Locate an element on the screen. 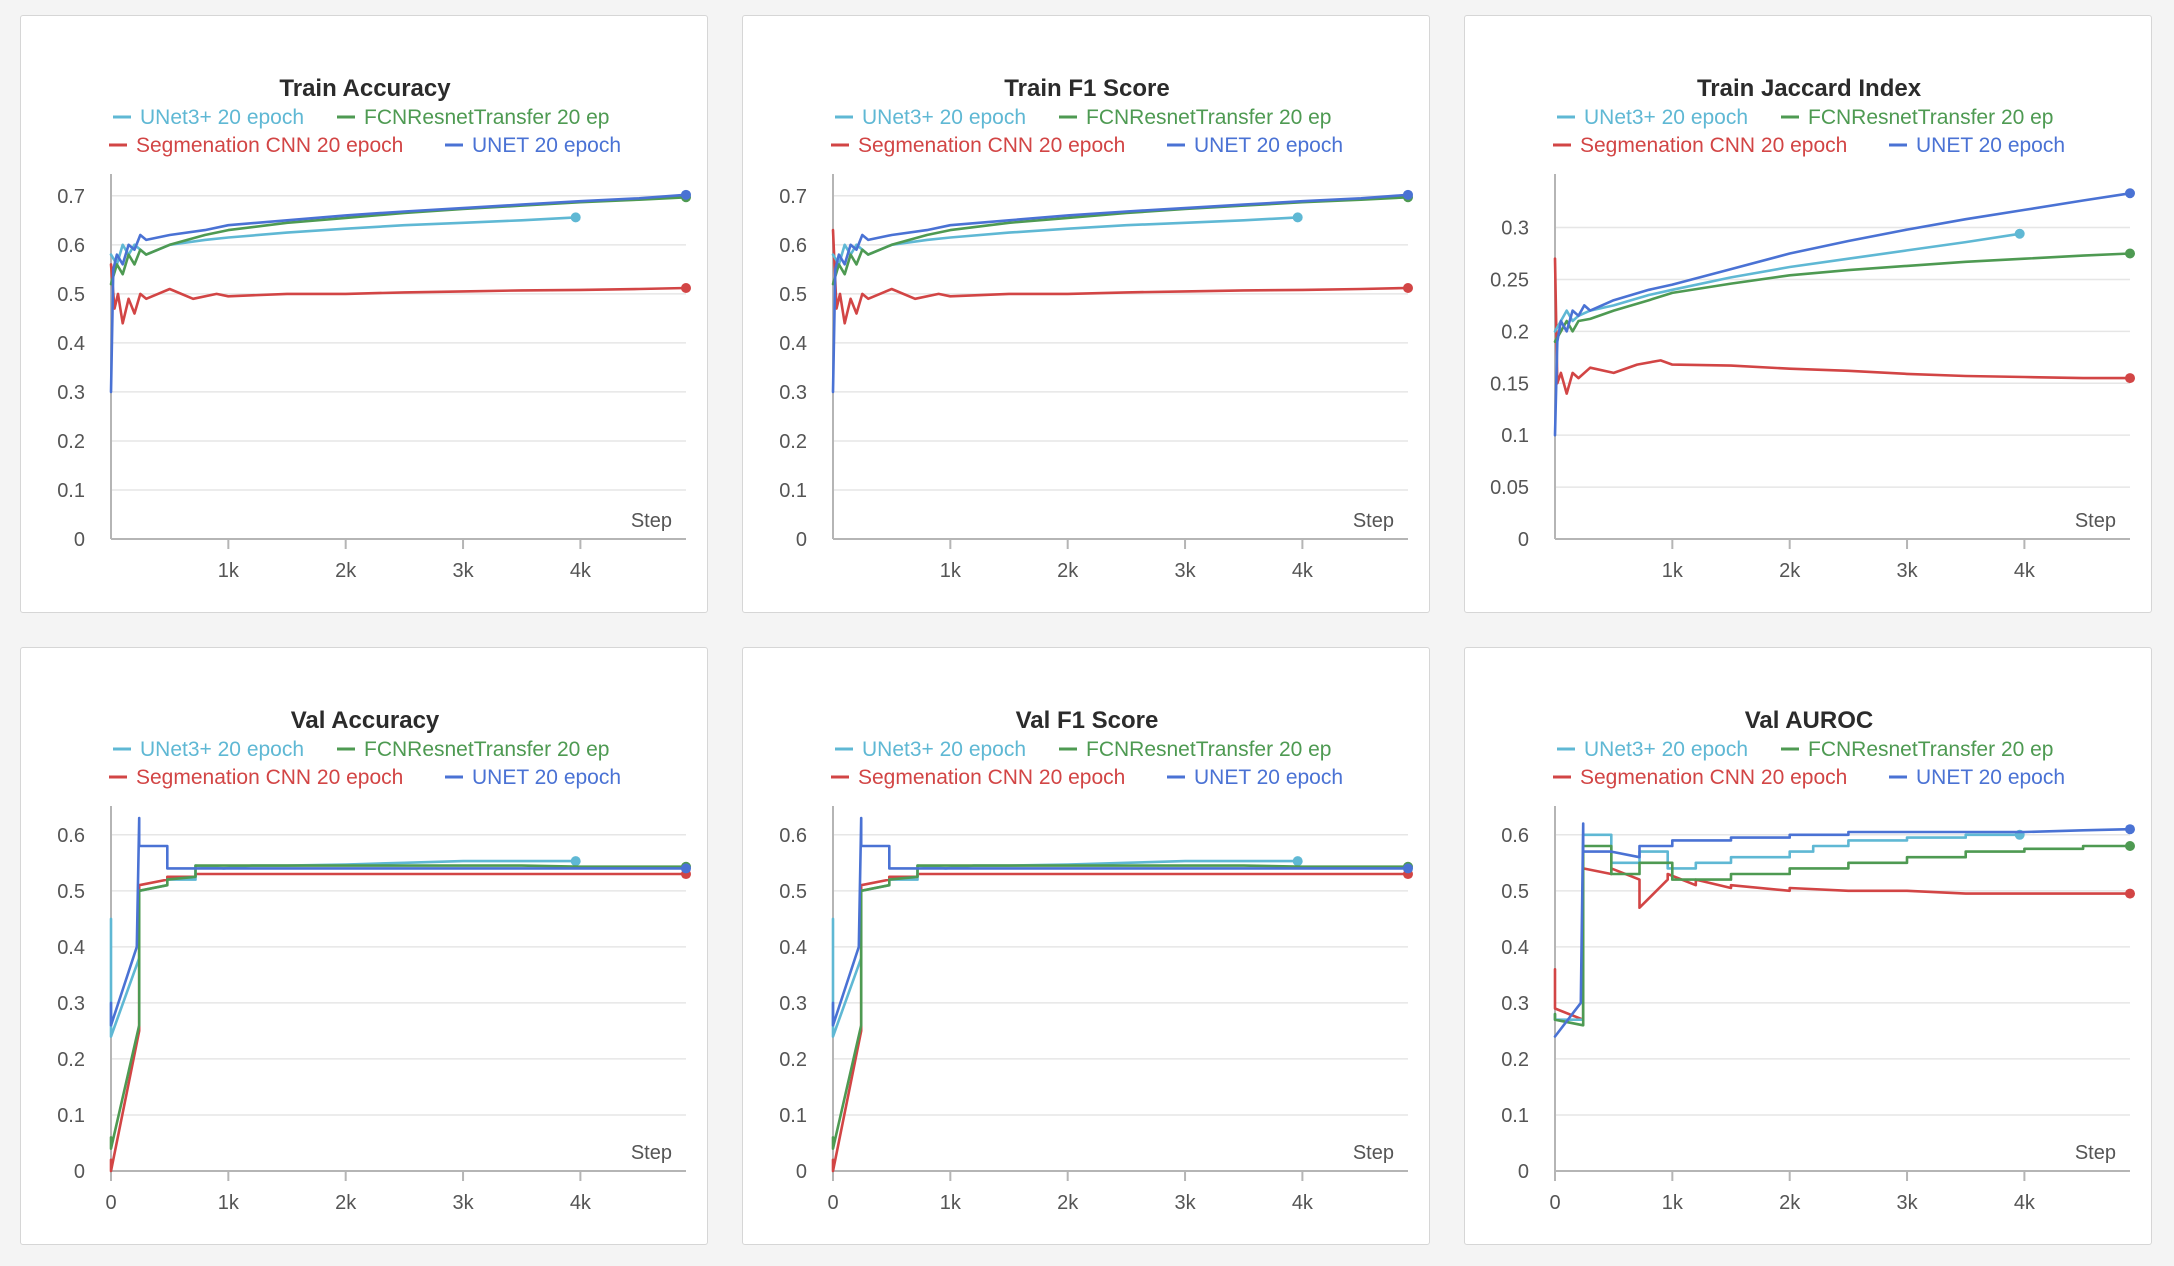 The image size is (2174, 1266). chart-title: Val Accuracy is located at coordinates (365, 720).